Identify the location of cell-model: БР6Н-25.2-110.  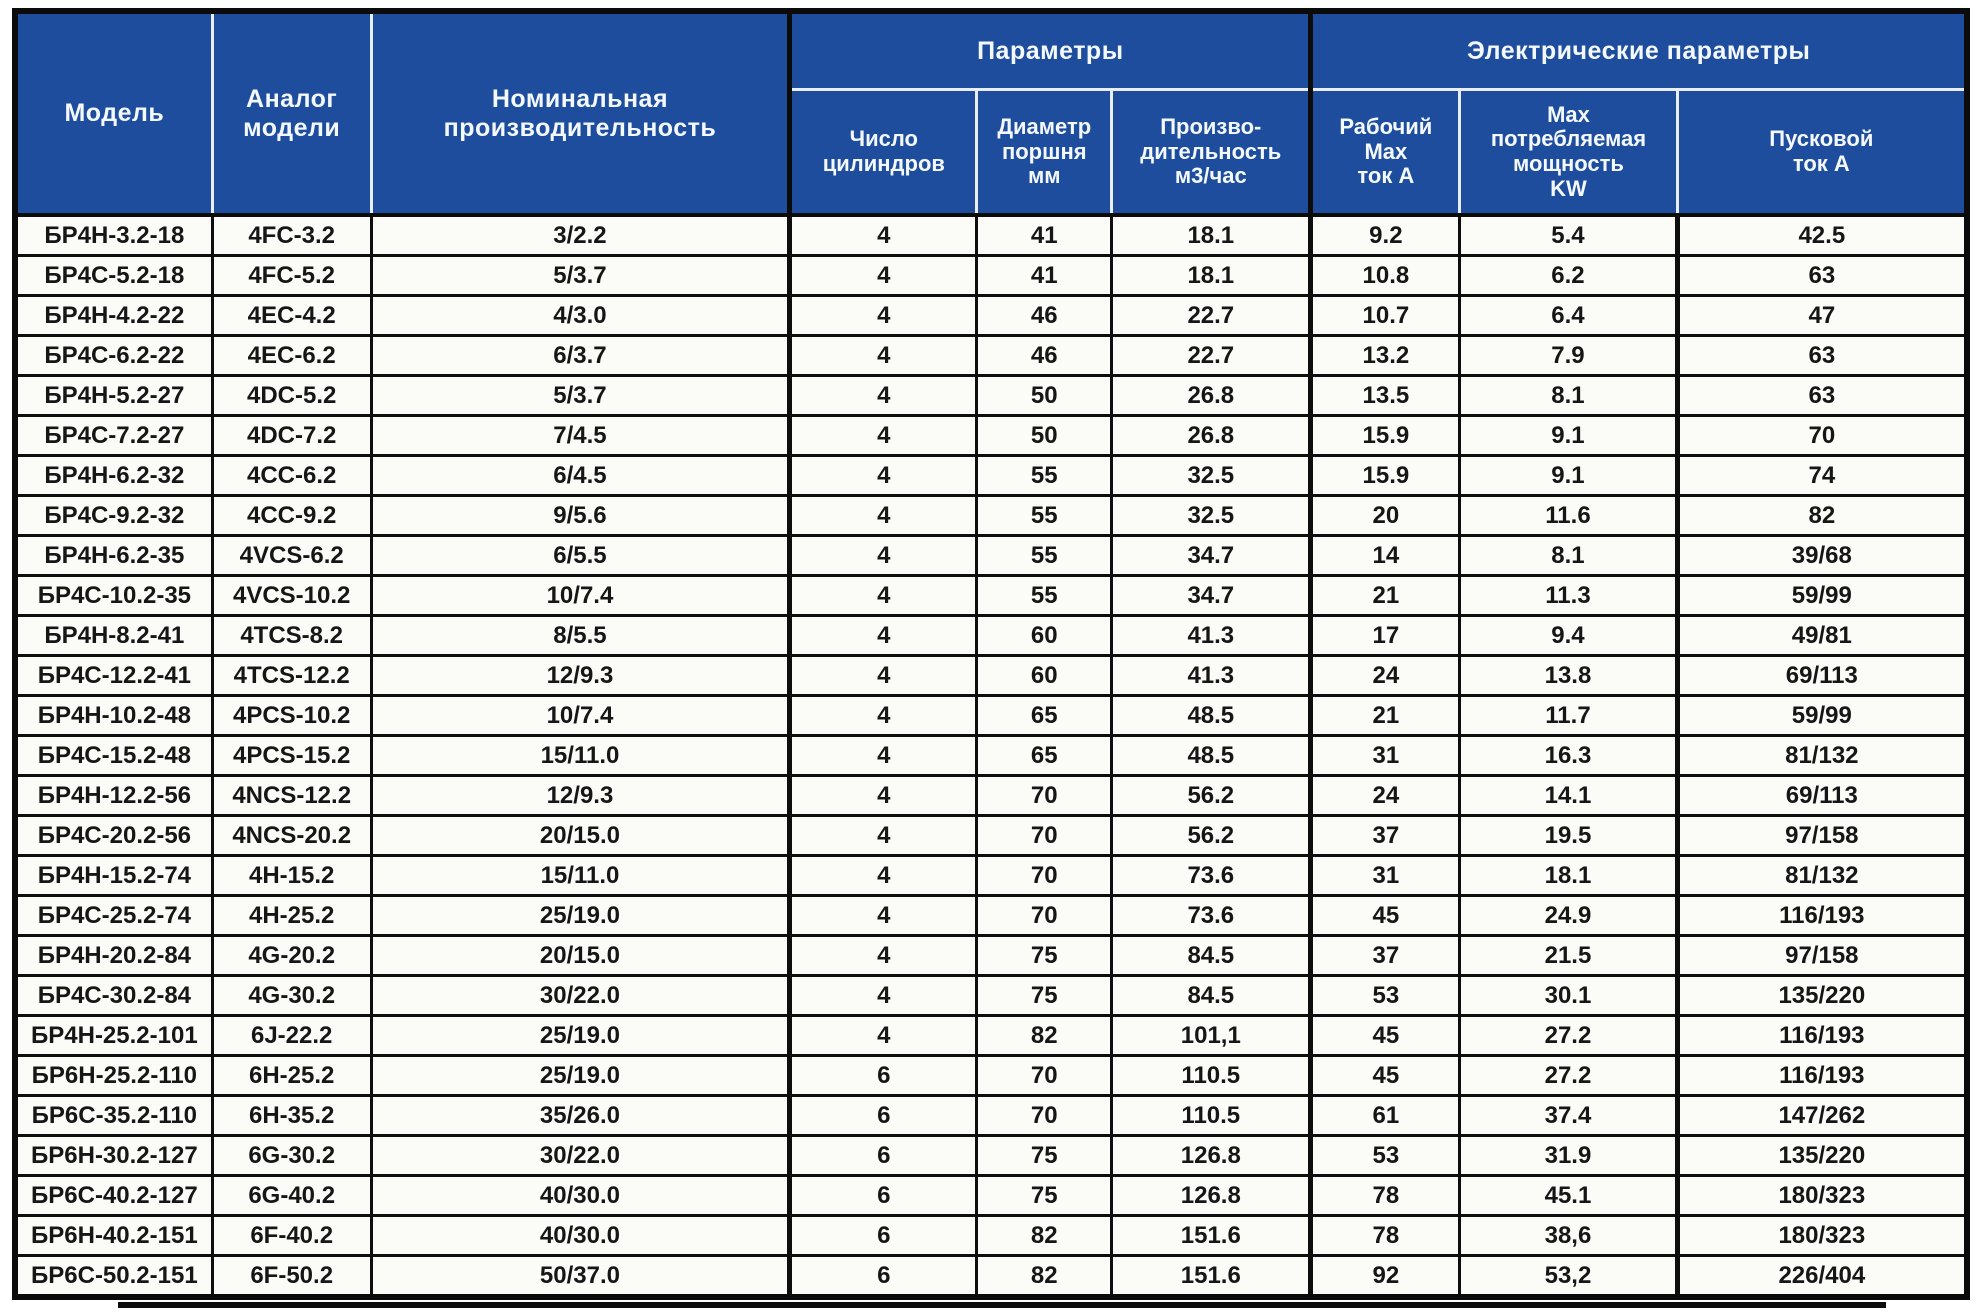
(113, 1075).